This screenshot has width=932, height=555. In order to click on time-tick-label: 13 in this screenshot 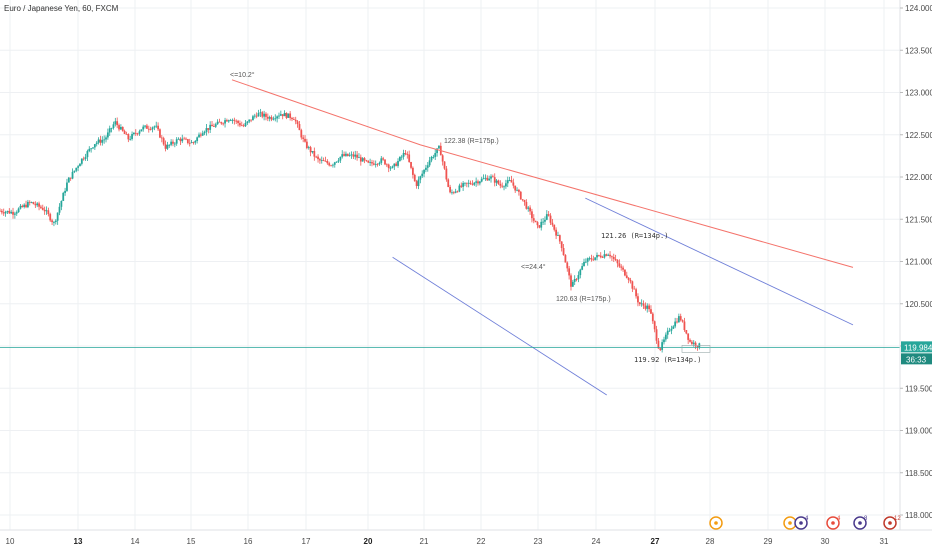, I will do `click(78, 541)`.